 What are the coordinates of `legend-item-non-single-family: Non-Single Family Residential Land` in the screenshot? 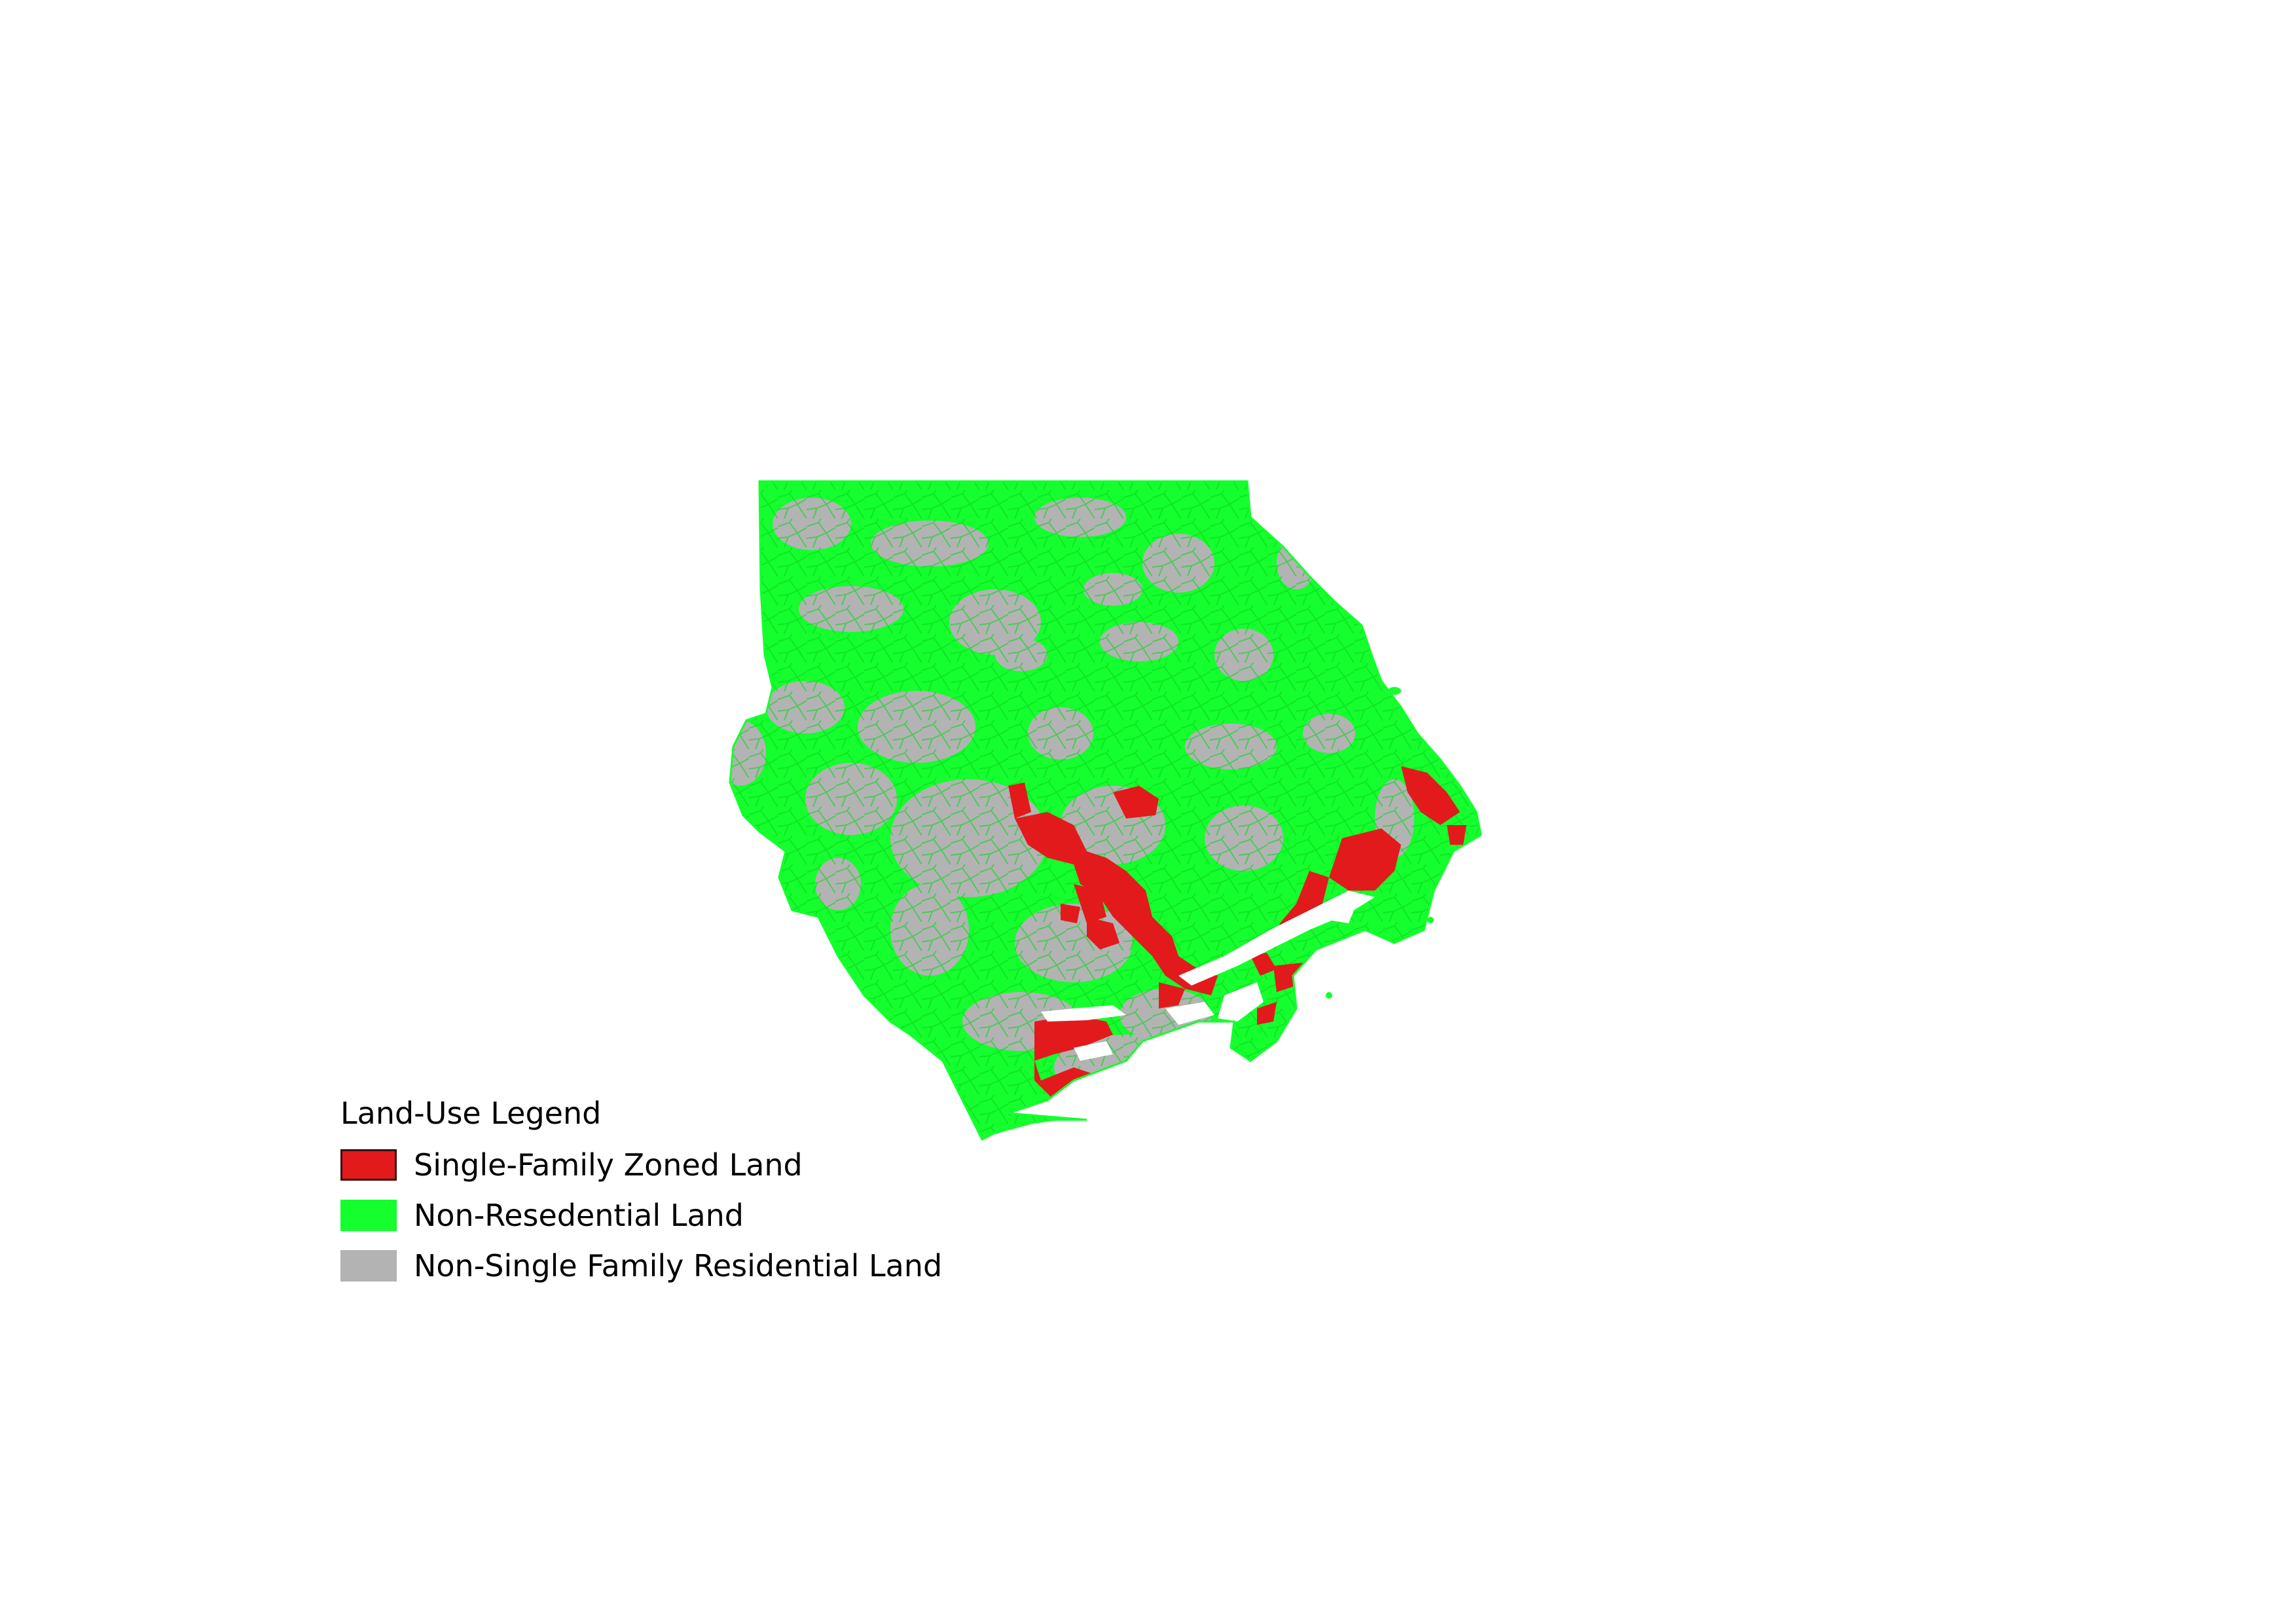 It's located at (641, 1265).